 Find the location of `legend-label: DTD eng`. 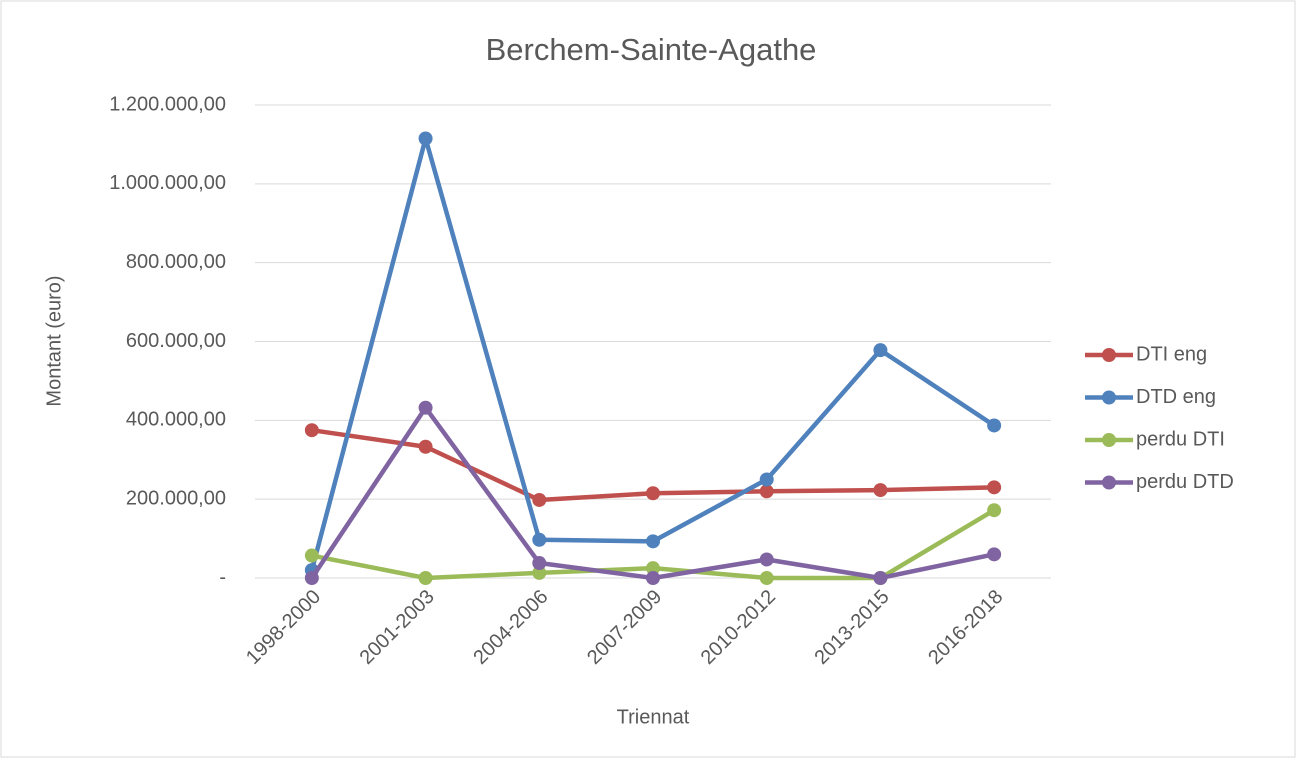

legend-label: DTD eng is located at coordinates (1176, 397).